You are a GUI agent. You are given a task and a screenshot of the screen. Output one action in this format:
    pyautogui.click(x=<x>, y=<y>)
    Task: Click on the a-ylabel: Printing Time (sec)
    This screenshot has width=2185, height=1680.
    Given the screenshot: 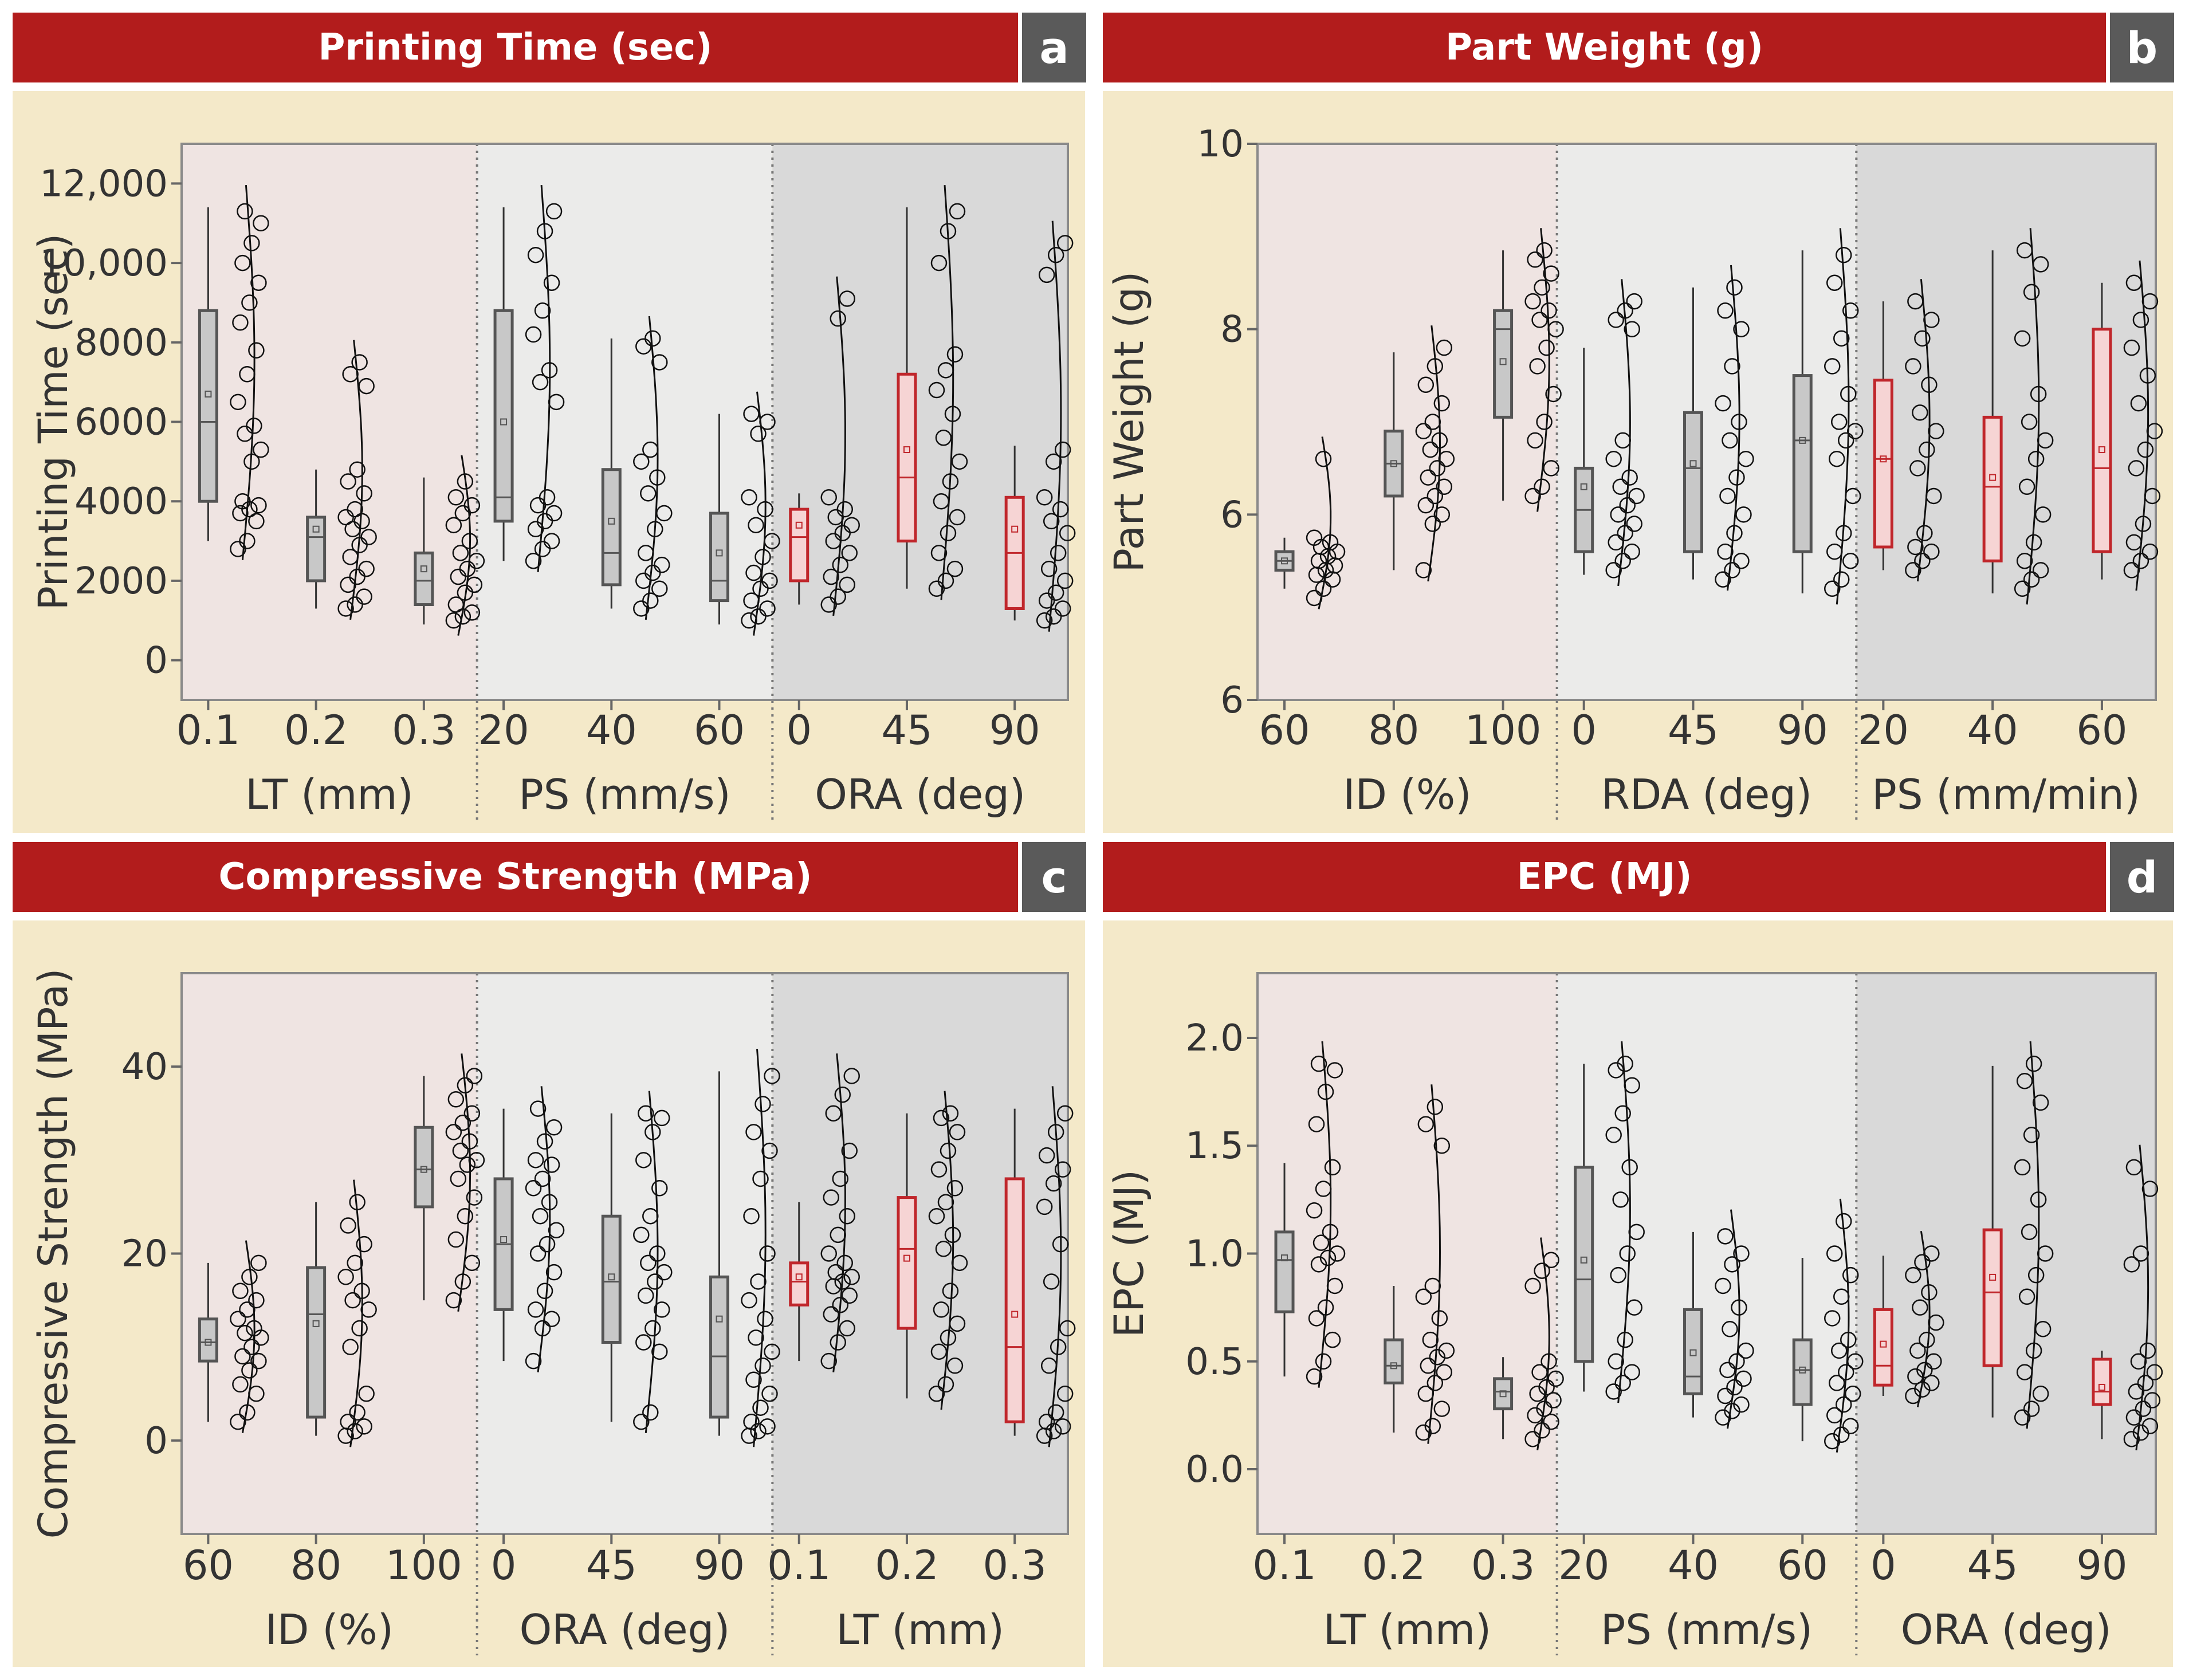 What is the action you would take?
    pyautogui.click(x=53, y=423)
    